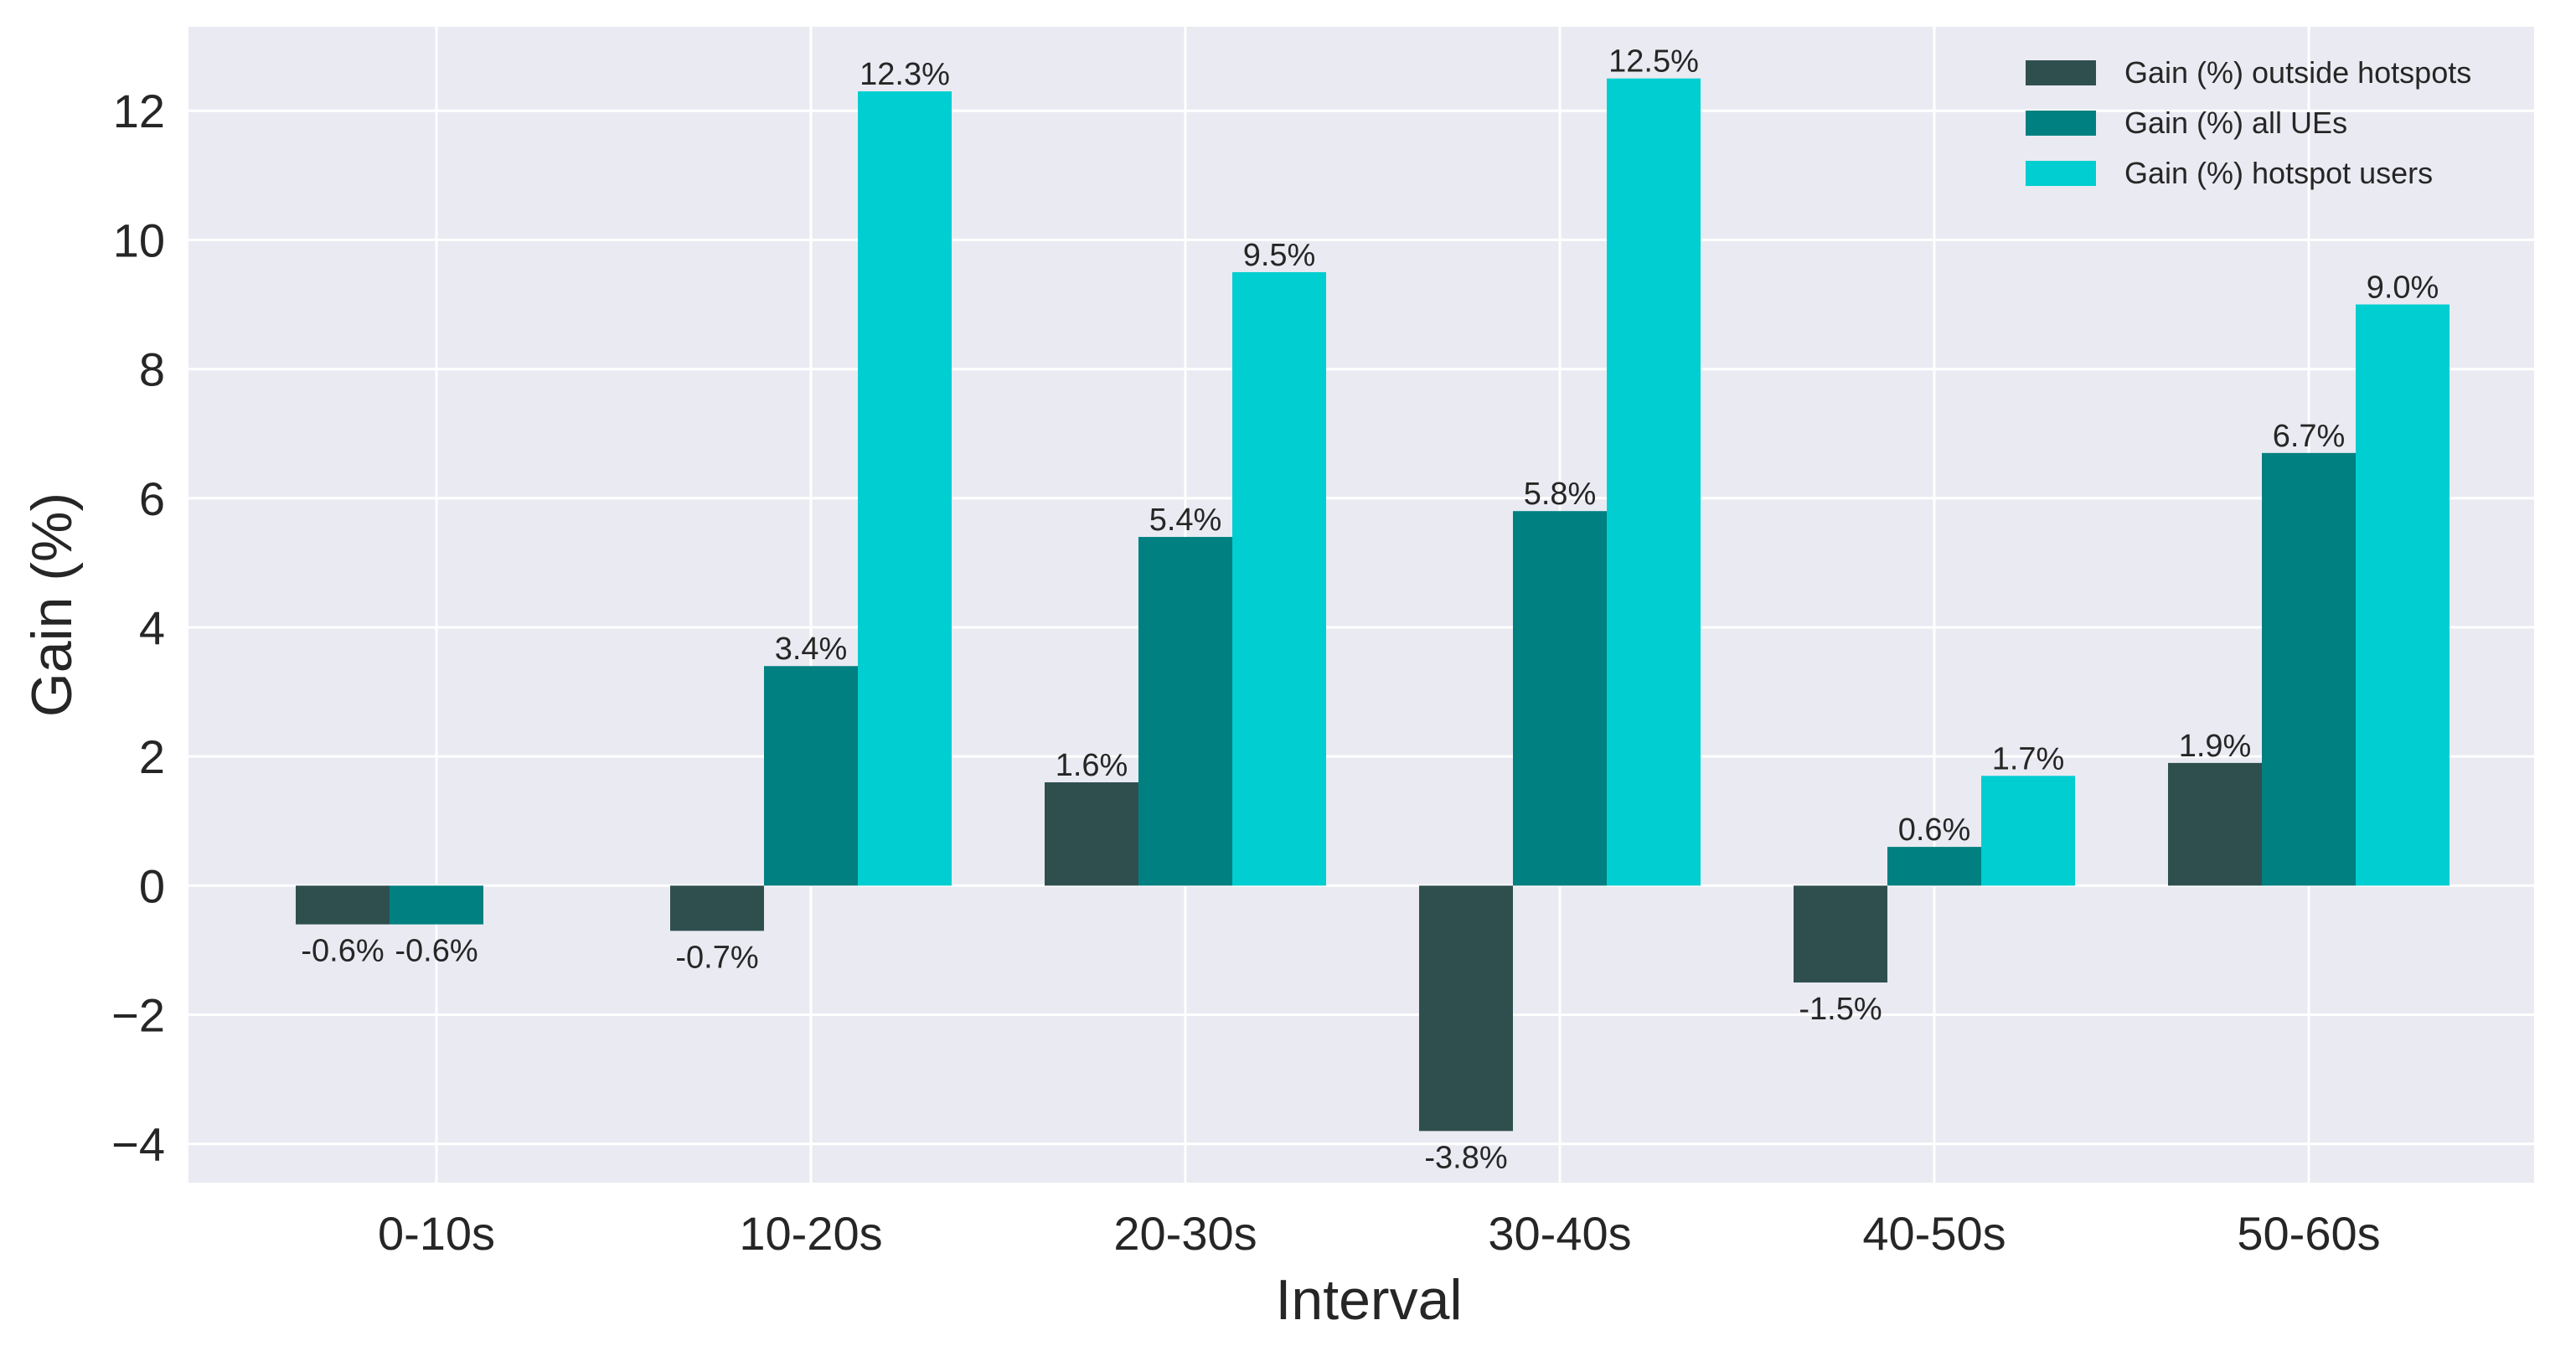 The width and height of the screenshot is (2576, 1346). What do you see at coordinates (138, 1144) in the screenshot?
I see `y-tick-label: −4` at bounding box center [138, 1144].